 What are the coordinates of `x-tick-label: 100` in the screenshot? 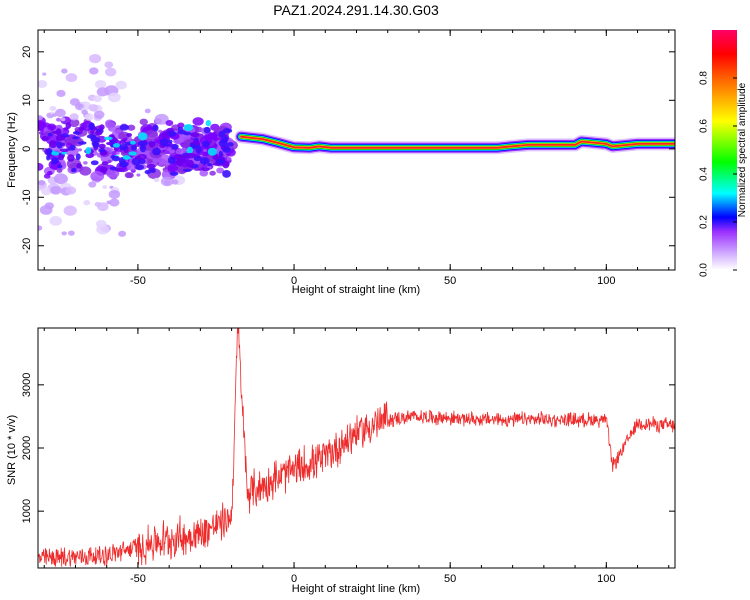 It's located at (606, 579).